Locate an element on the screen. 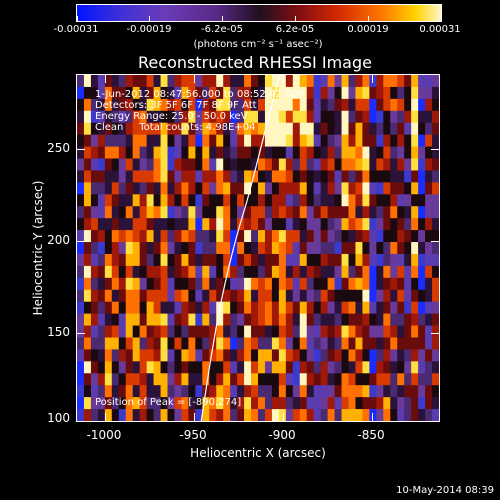  colorbar-tick-label: -0.00019 is located at coordinates (149, 29).